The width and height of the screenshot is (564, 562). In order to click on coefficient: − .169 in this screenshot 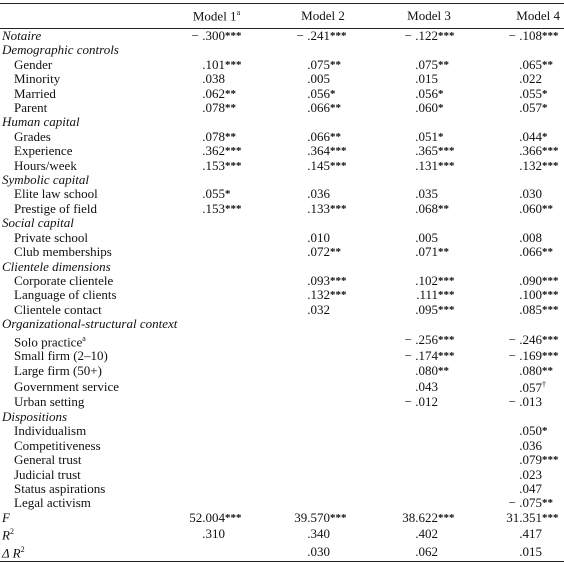, I will do `click(525, 356)`.